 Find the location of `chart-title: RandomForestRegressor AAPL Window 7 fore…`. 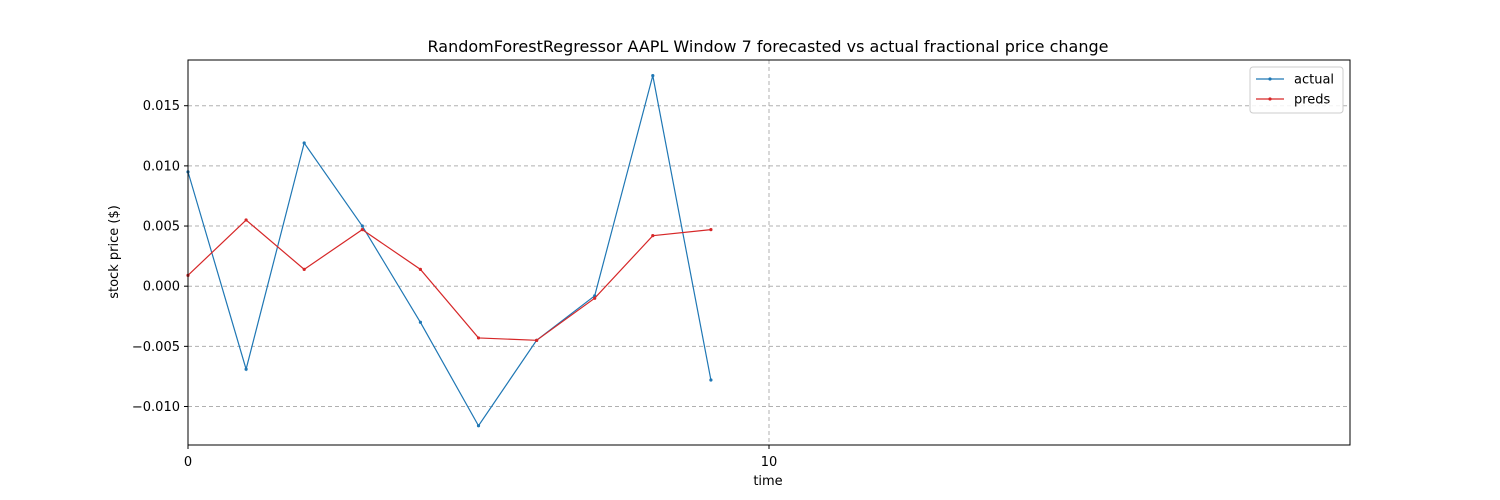

chart-title: RandomForestRegressor AAPL Window 7 fore… is located at coordinates (768, 46).